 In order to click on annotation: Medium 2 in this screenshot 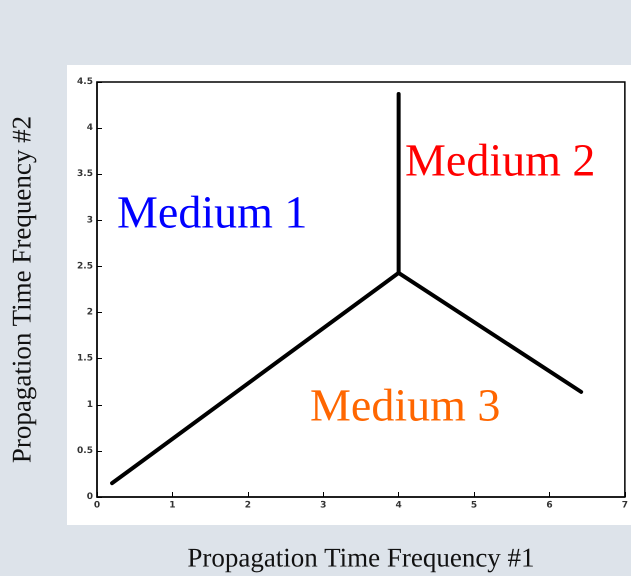, I will do `click(500, 160)`.